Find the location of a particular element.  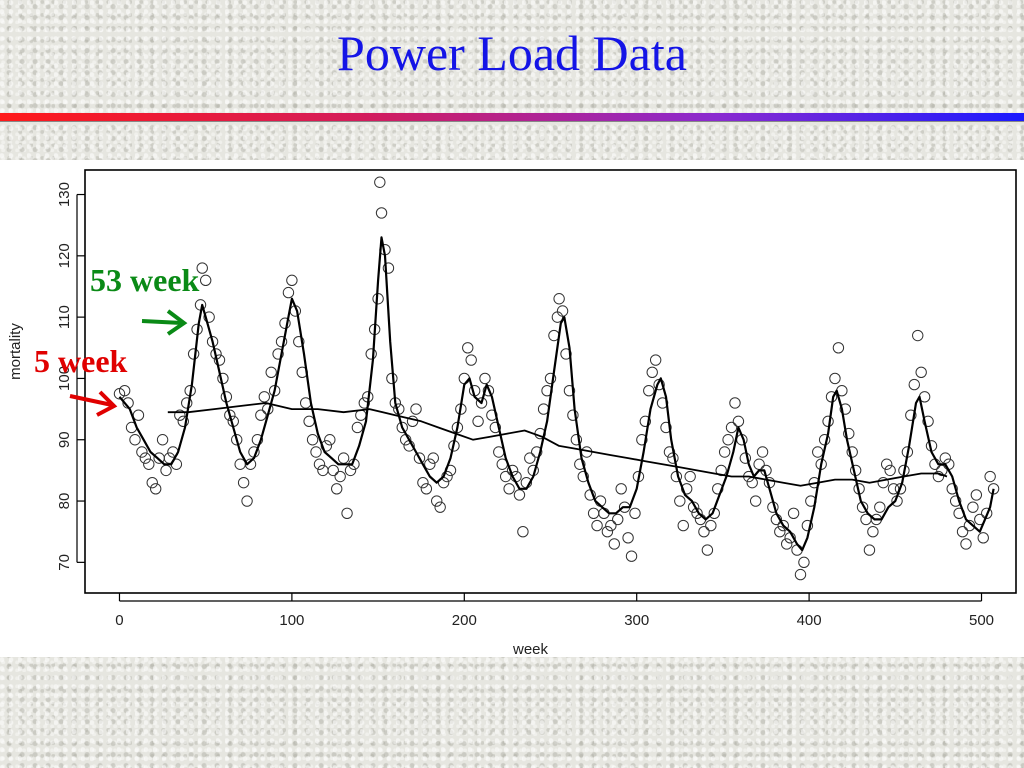

y-tick-label: 130 is located at coordinates (64, 194).